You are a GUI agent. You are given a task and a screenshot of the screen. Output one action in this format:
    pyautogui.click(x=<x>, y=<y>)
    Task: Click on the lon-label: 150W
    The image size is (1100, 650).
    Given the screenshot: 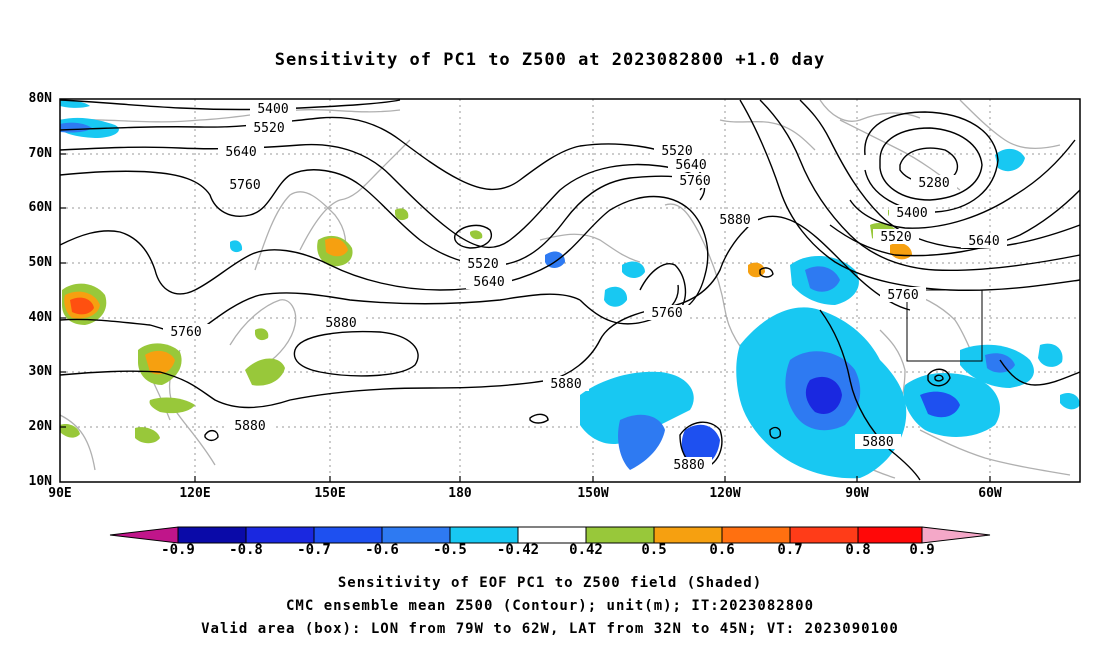 What is the action you would take?
    pyautogui.click(x=593, y=493)
    